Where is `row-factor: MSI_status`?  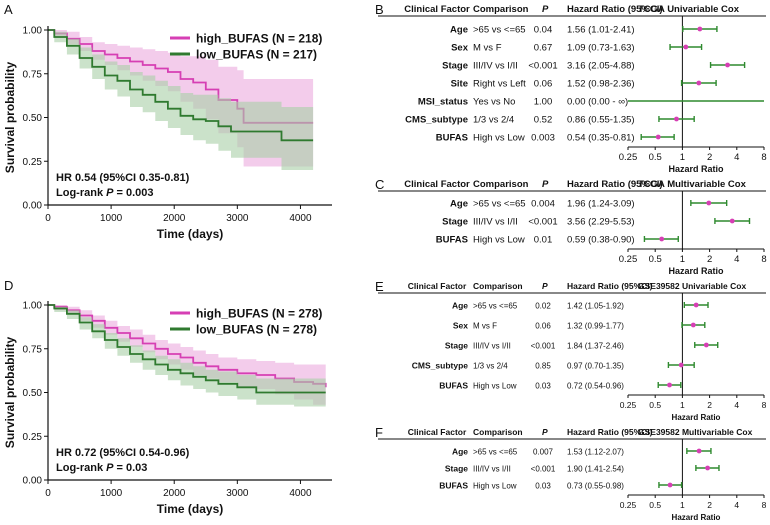 row-factor: MSI_status is located at coordinates (443, 102).